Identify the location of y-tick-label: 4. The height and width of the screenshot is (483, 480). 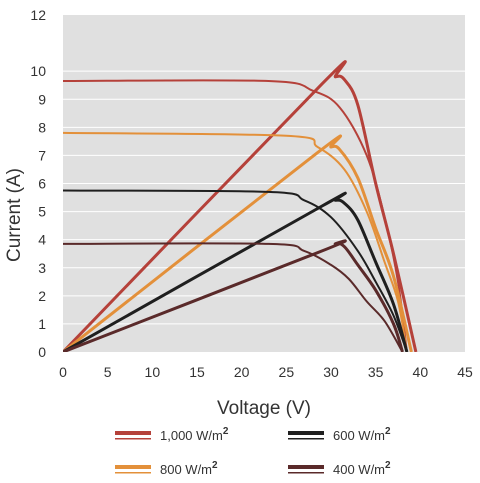
(42, 240).